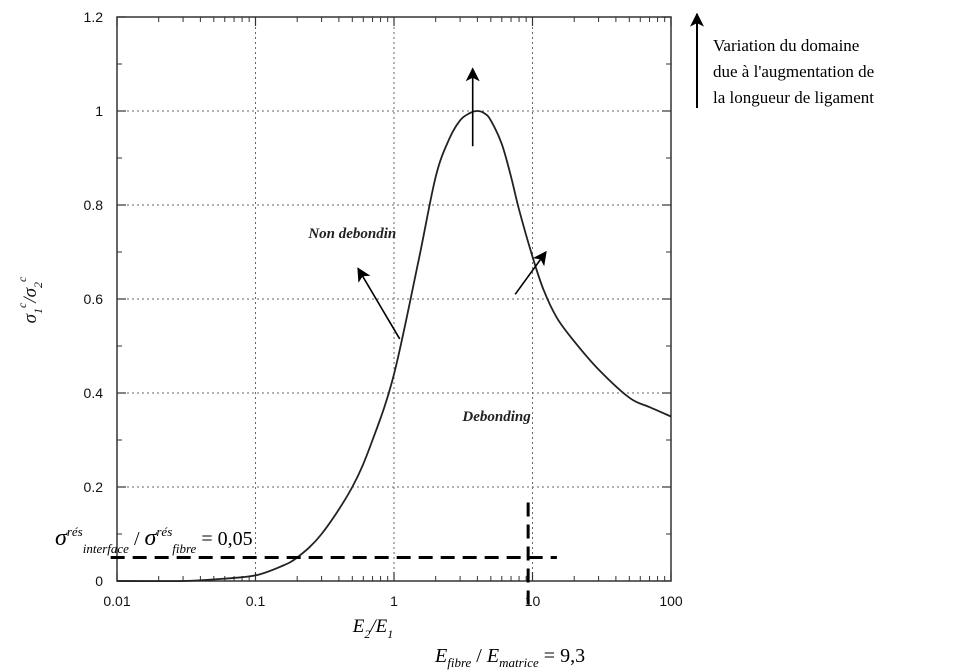  I want to click on y-tick-label: 1, so click(99, 111).